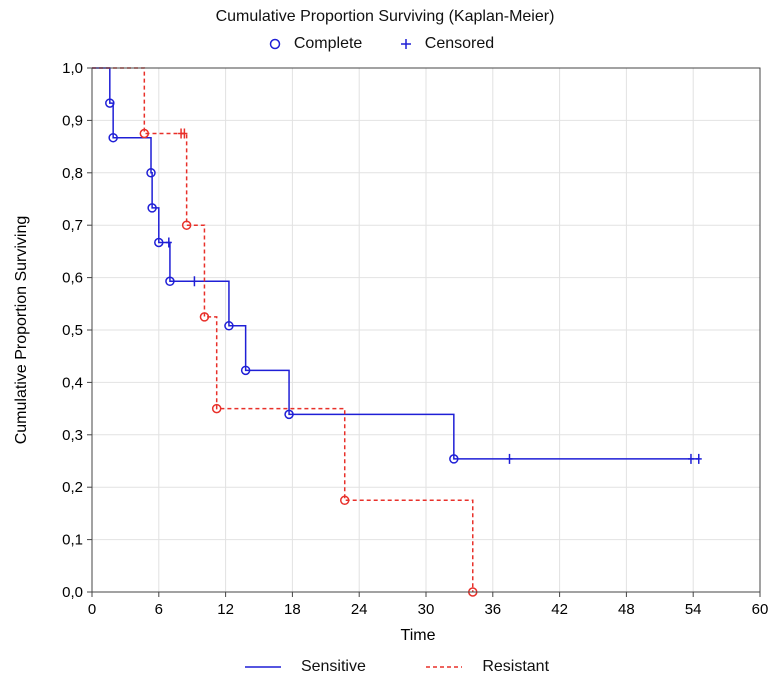 This screenshot has height=681, width=772. What do you see at coordinates (405, 668) in the screenshot?
I see `series-legend: Sensitive Resistant` at bounding box center [405, 668].